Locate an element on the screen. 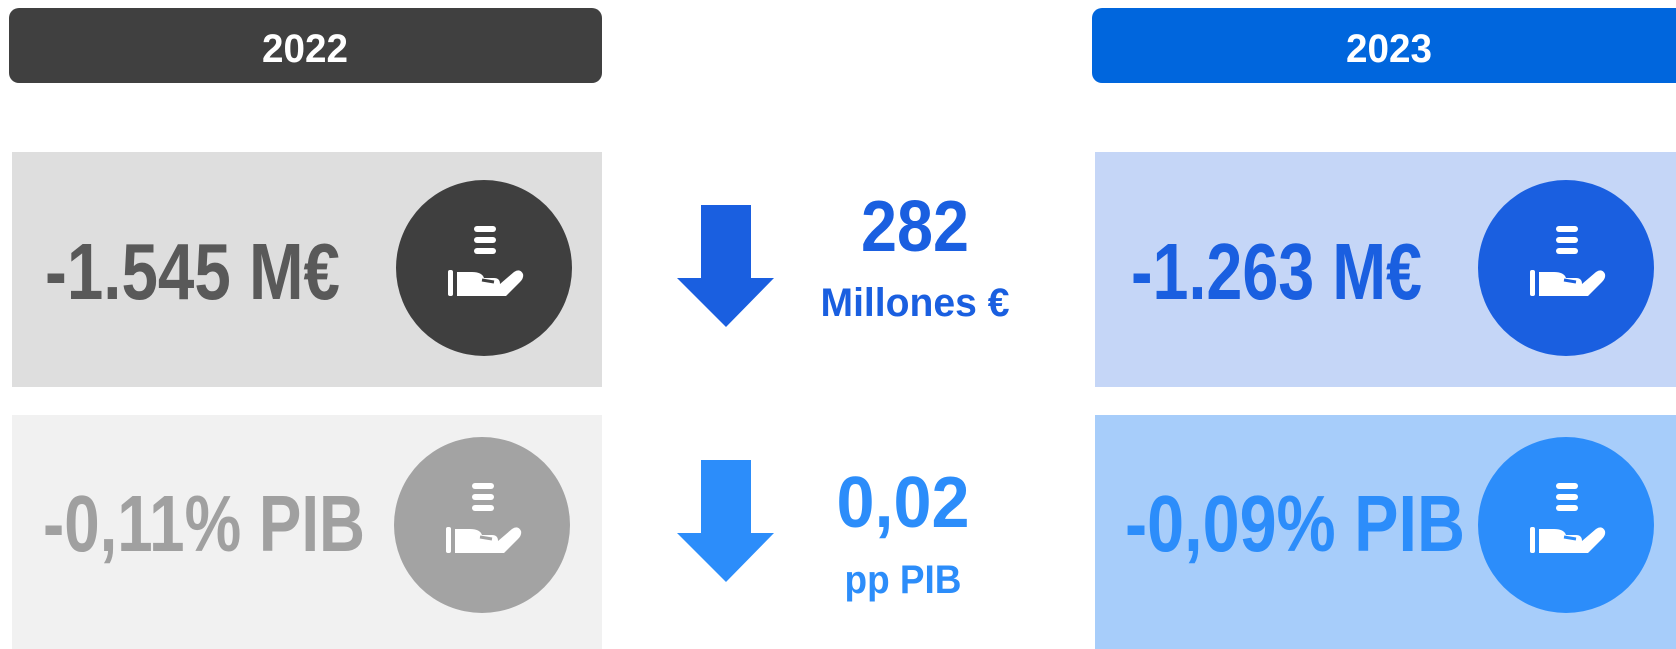 Image resolution: width=1676 pixels, height=649 pixels. difference-unit: pp PIB is located at coordinates (903, 580).